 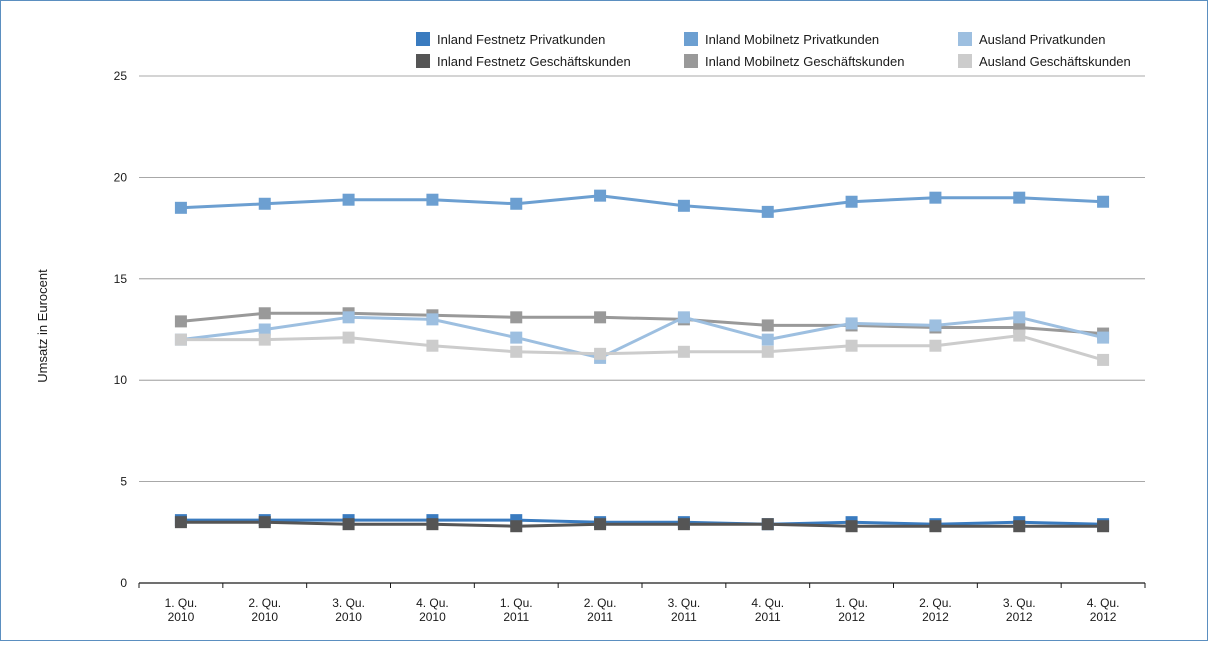 What do you see at coordinates (516, 610) in the screenshot?
I see `x-tick-label: 1. Qu. 2011` at bounding box center [516, 610].